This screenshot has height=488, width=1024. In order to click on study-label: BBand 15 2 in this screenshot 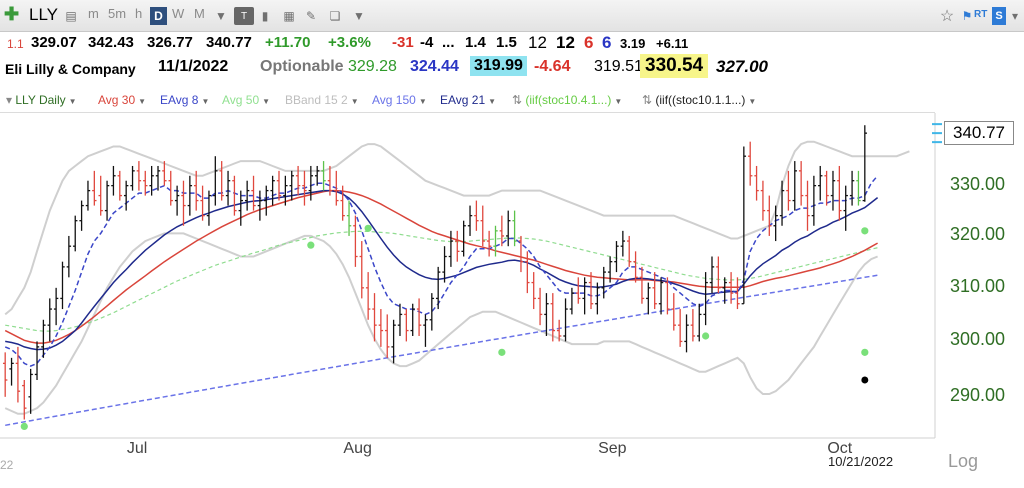, I will do `click(316, 100)`.